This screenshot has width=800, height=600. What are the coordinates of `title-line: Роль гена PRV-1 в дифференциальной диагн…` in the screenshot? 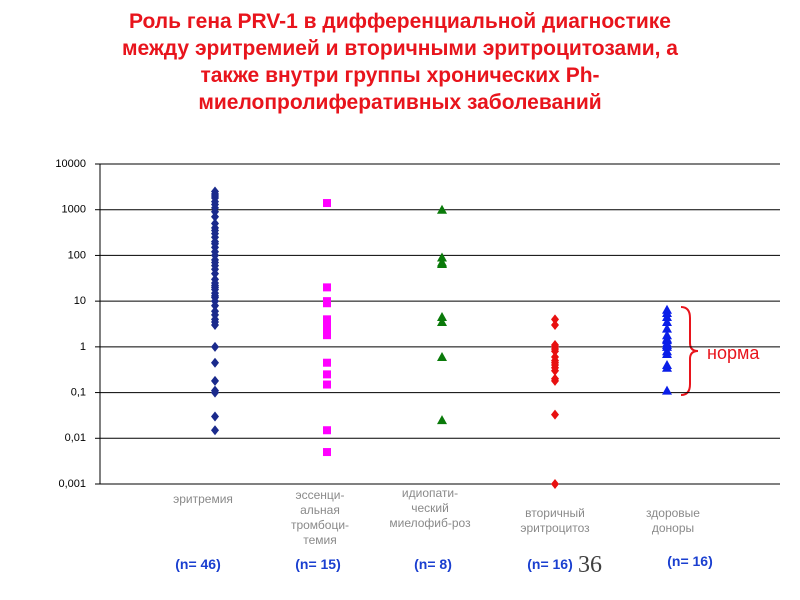 It's located at (400, 21).